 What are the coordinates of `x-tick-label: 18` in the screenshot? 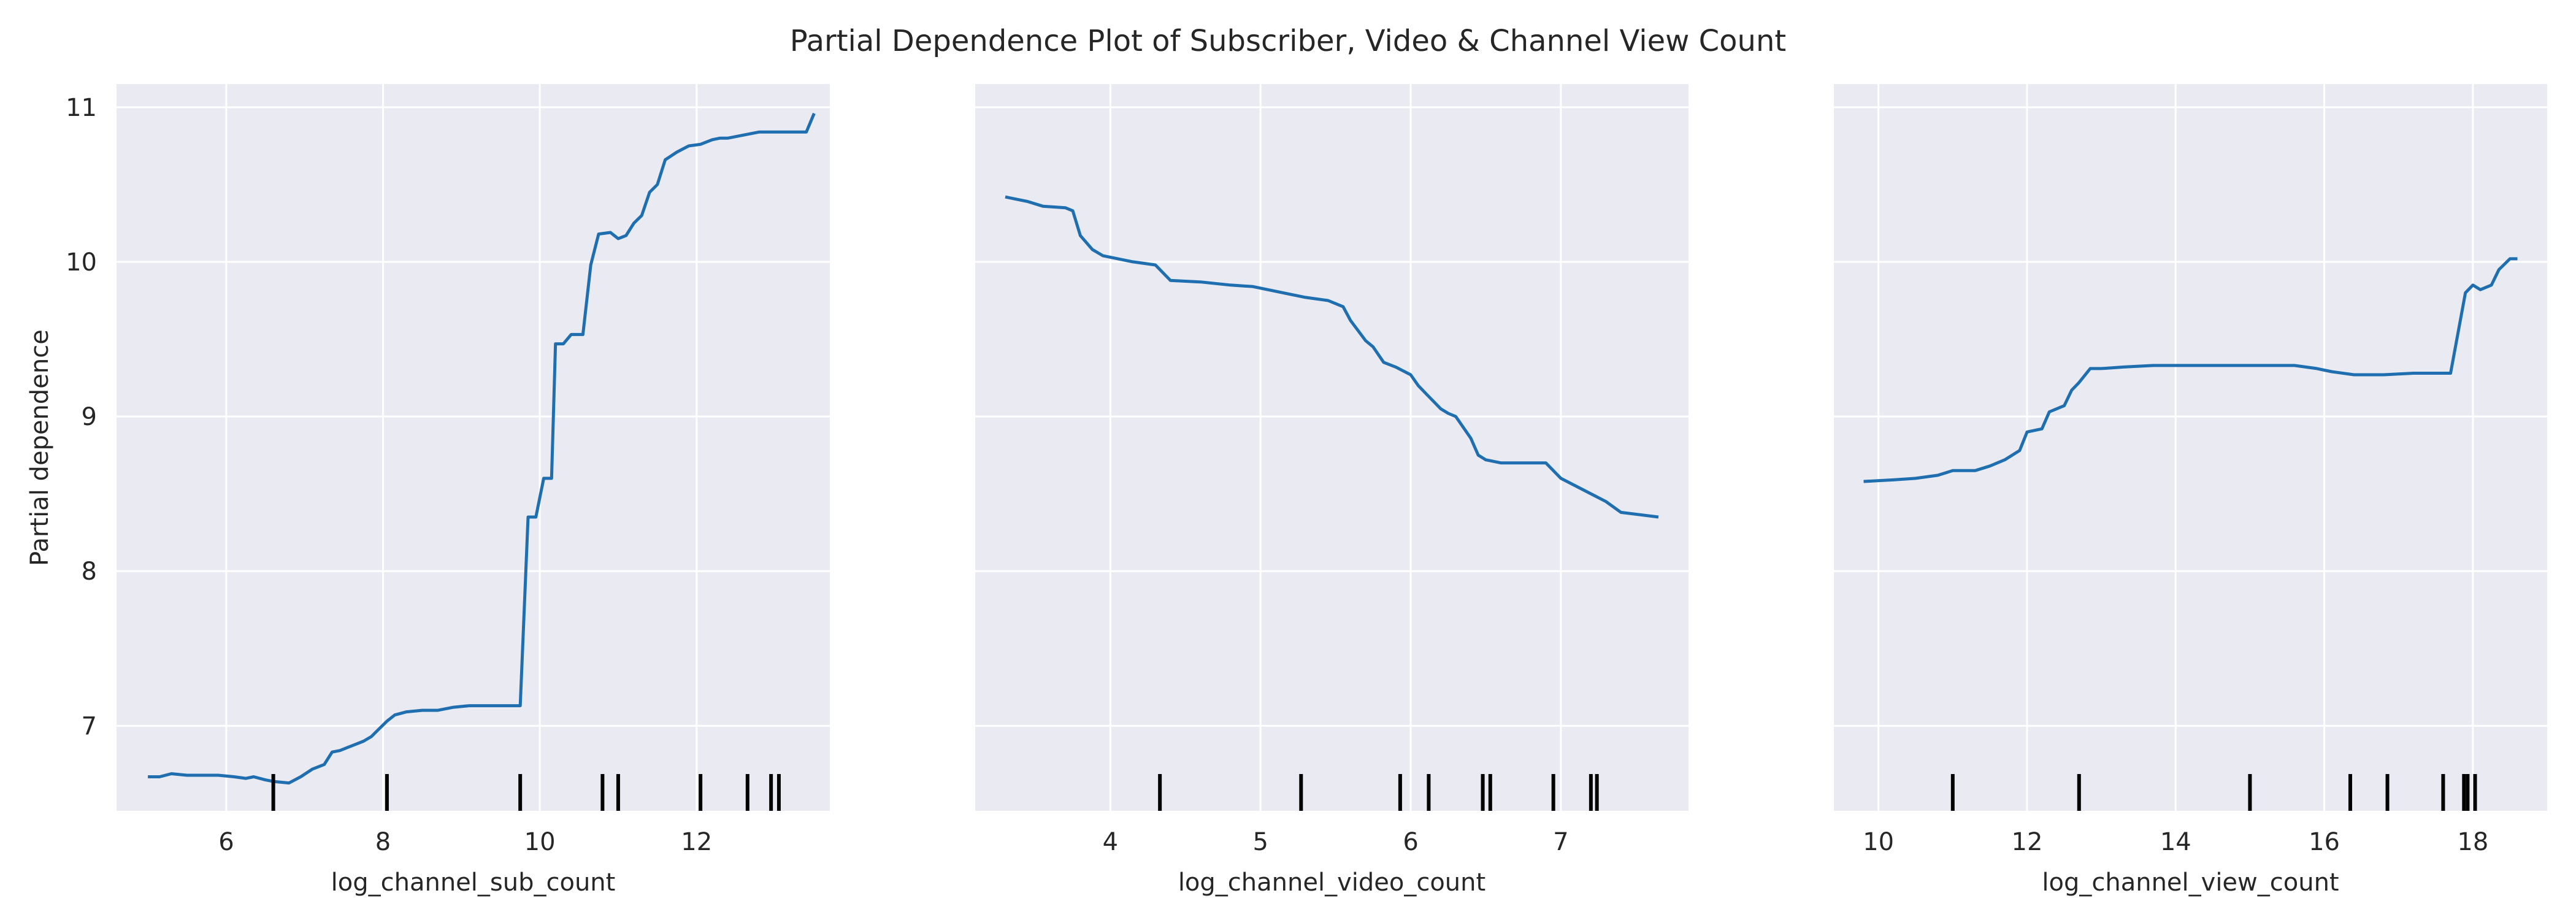 It's located at (2472, 842).